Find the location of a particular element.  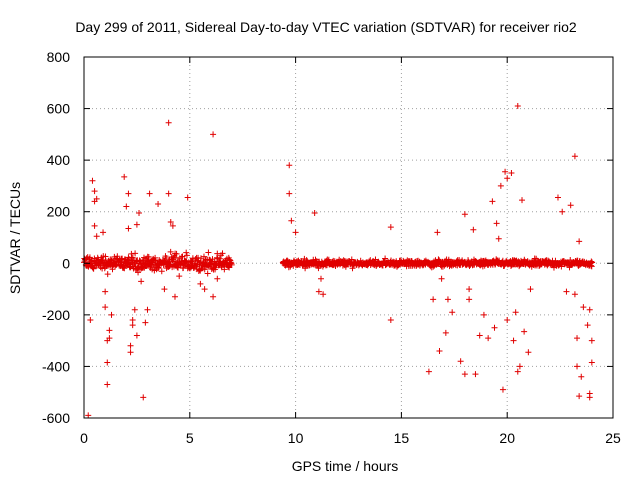

y-tick-label: 800 is located at coordinates (59, 57).